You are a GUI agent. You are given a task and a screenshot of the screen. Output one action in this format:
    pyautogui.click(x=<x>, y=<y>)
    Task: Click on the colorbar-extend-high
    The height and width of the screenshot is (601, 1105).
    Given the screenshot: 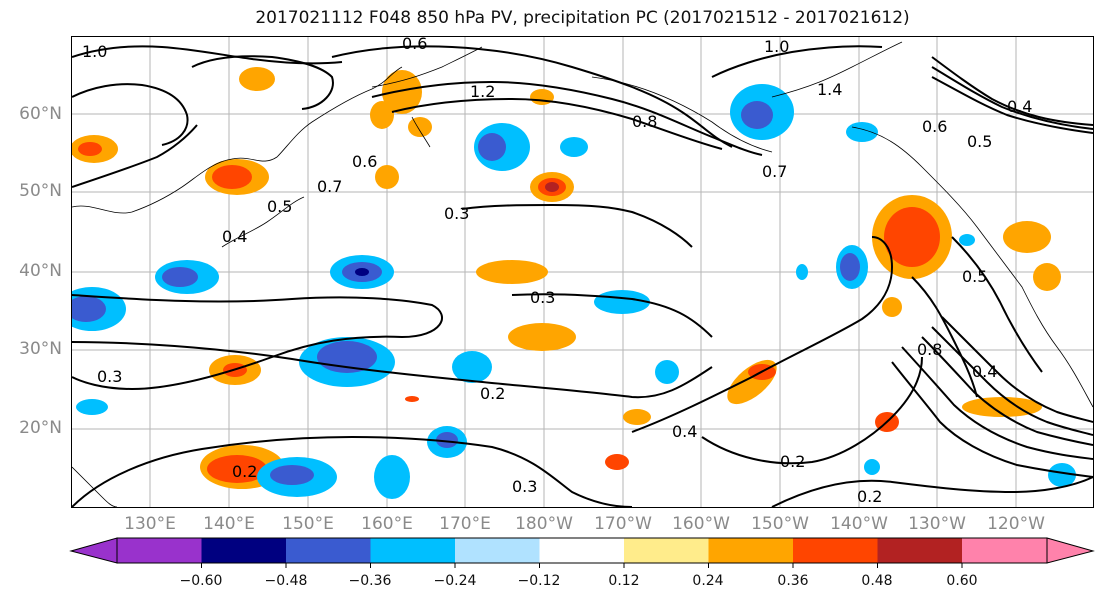 What is the action you would take?
    pyautogui.click(x=1070, y=550)
    